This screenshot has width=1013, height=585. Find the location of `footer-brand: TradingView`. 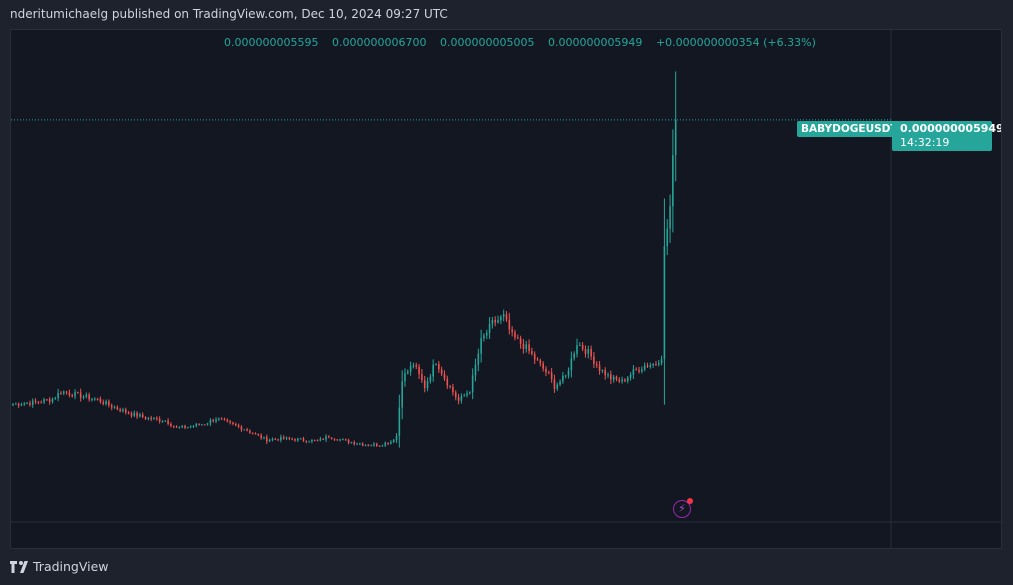

footer-brand: TradingView is located at coordinates (59, 566).